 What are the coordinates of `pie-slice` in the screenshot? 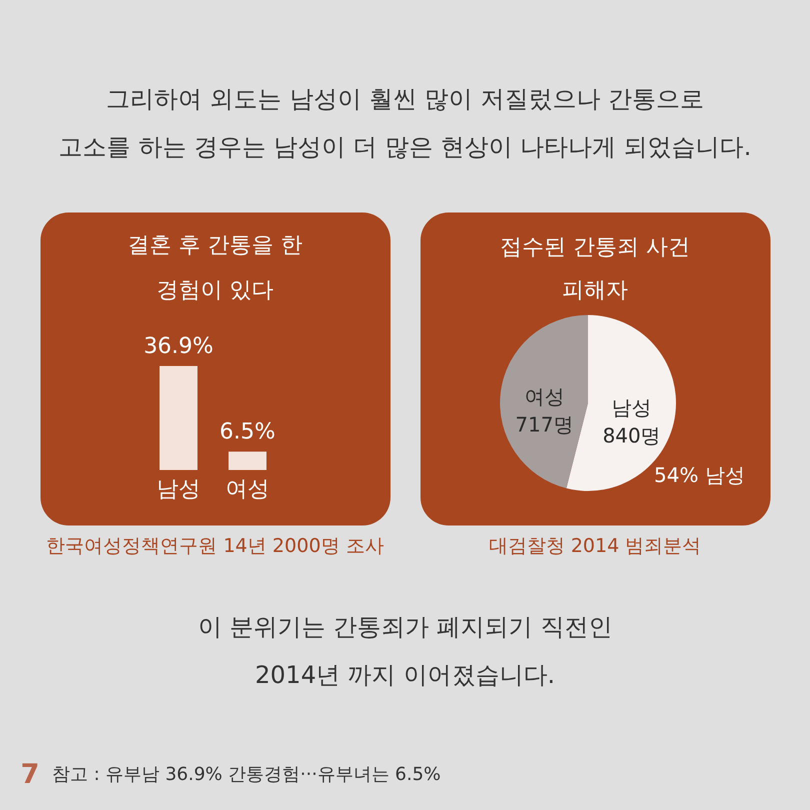 It's located at (544, 401).